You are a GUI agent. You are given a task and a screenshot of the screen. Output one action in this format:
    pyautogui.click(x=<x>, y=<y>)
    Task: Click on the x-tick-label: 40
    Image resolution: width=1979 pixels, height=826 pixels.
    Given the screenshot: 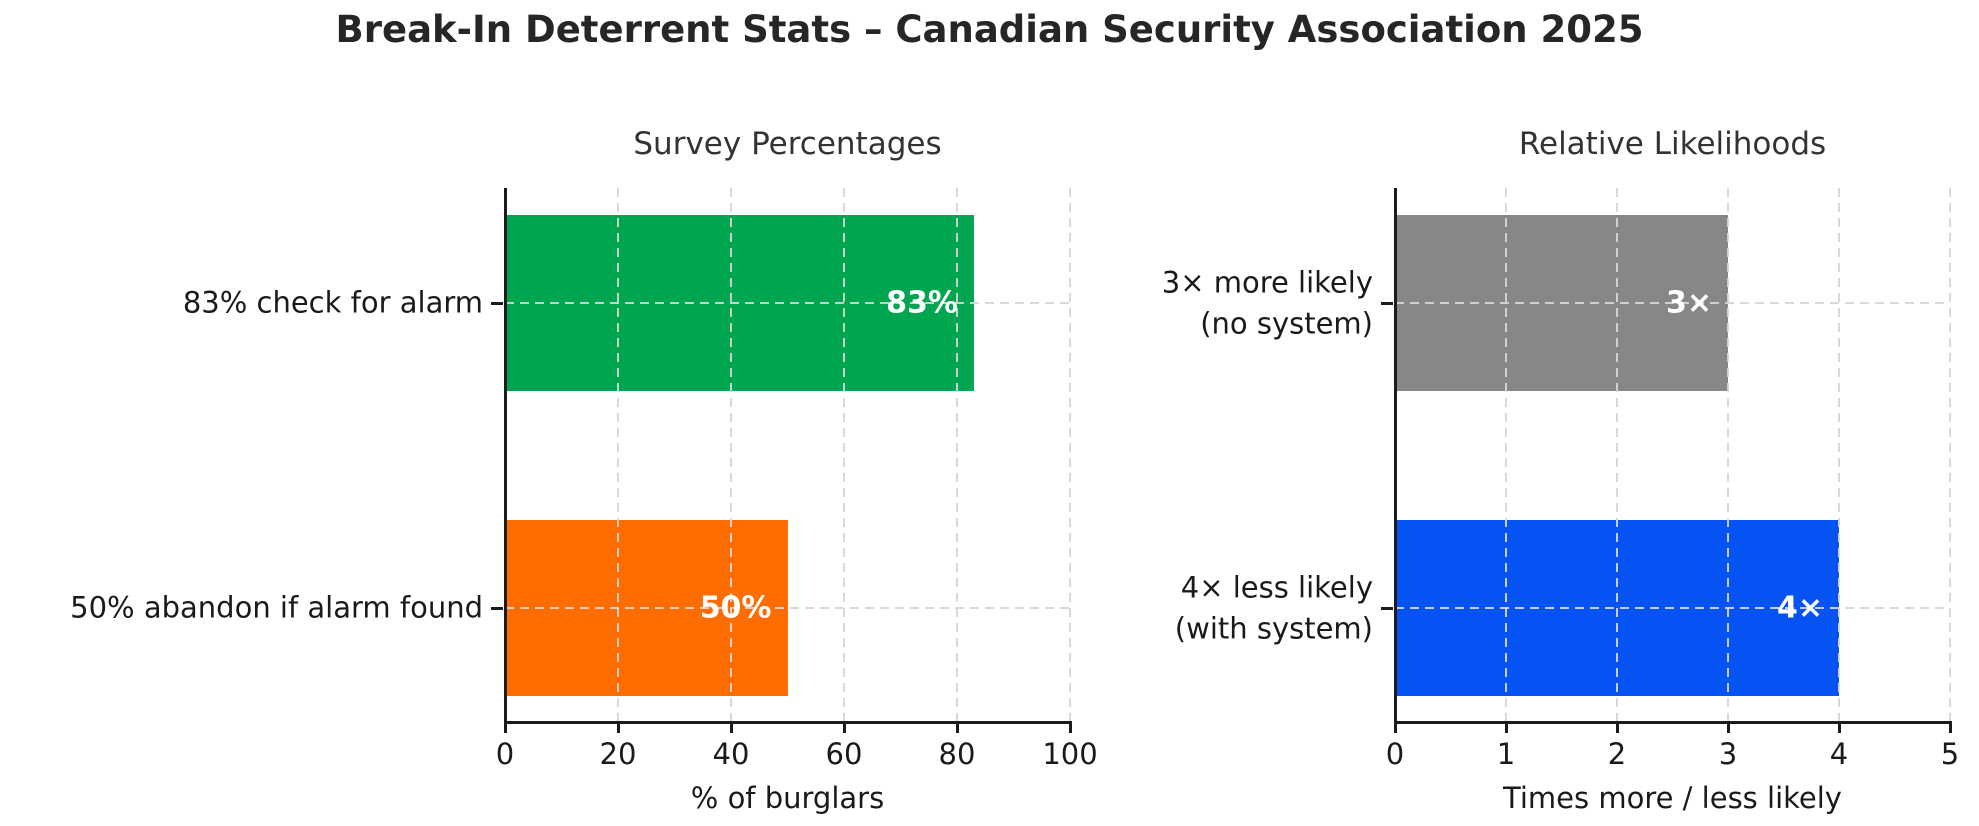 What is the action you would take?
    pyautogui.click(x=731, y=754)
    